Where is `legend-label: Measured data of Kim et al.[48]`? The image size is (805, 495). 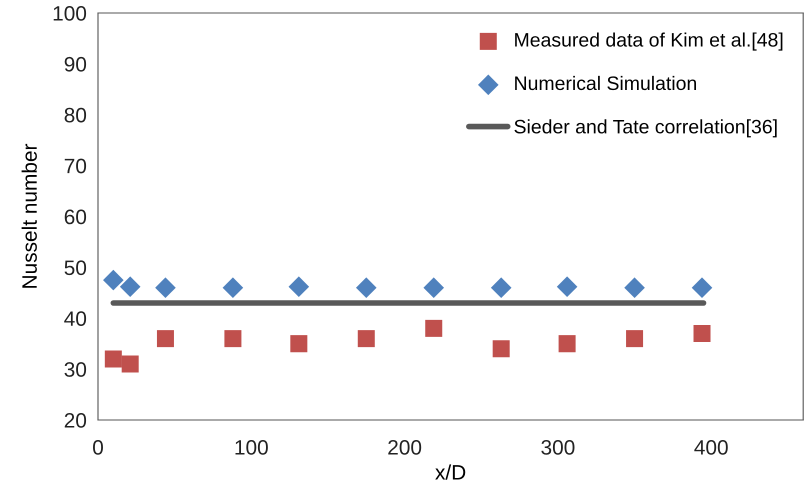 legend-label: Measured data of Kim et al.[48] is located at coordinates (648, 41).